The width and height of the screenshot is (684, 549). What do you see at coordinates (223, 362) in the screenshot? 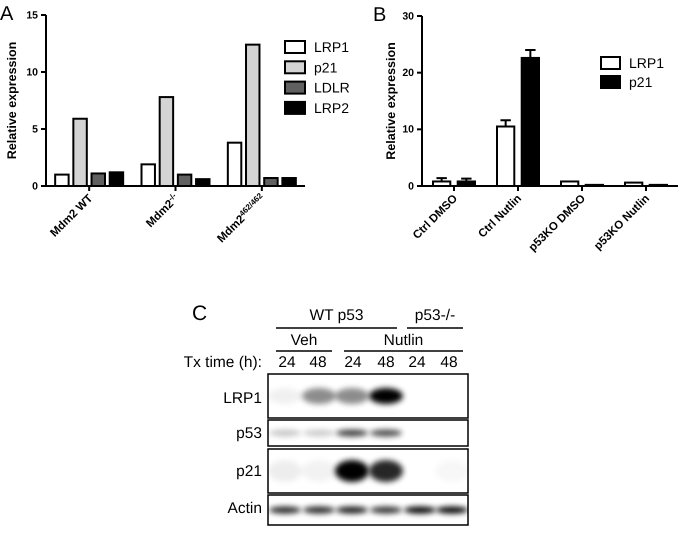
I see `text: Tx time (h):` at bounding box center [223, 362].